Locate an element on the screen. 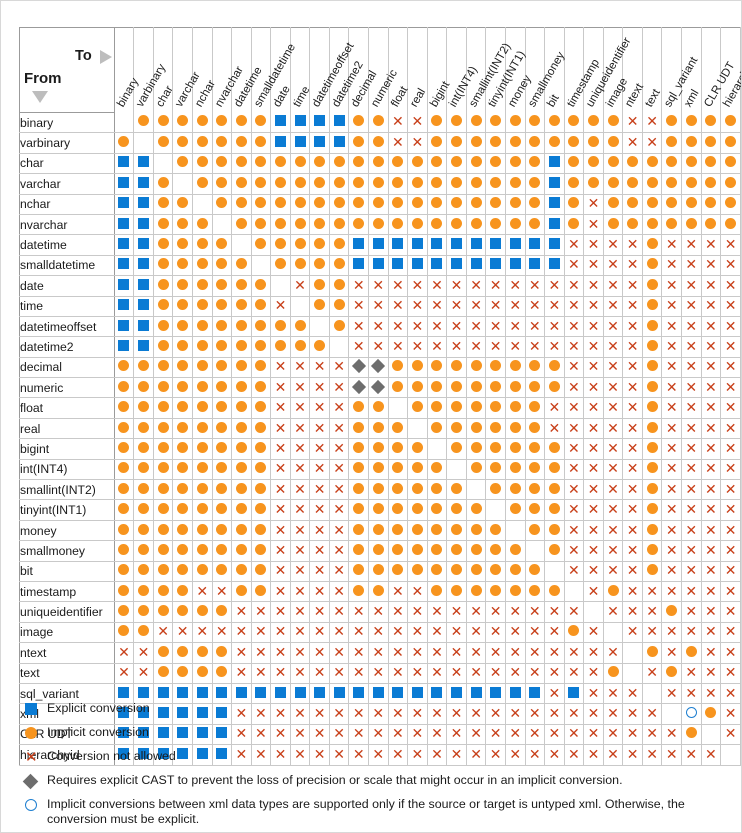  matrix-row: text ✕ ✕ ✕ ✕ ✕ ✕ ✕ ✕ ✕ ✕ ✕ ✕ ✕ ✕ ✕ ✕ ✕ ✕ ✕ ✕ ✕ ✕ ✕ ✕ ✕ is located at coordinates (380, 673).